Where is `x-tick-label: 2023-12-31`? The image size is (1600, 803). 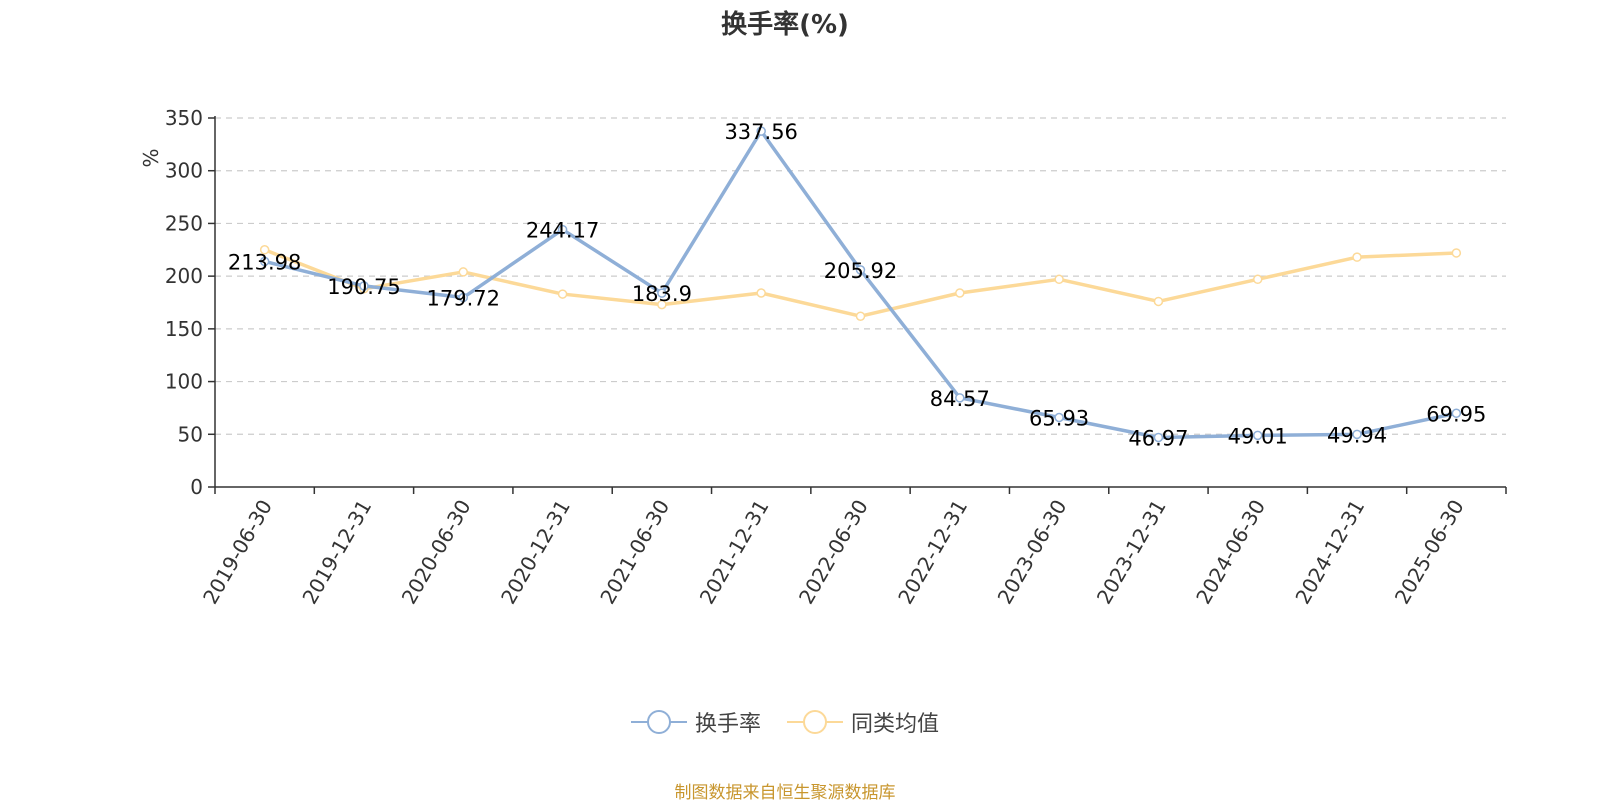
x-tick-label: 2023-12-31 is located at coordinates (1131, 552).